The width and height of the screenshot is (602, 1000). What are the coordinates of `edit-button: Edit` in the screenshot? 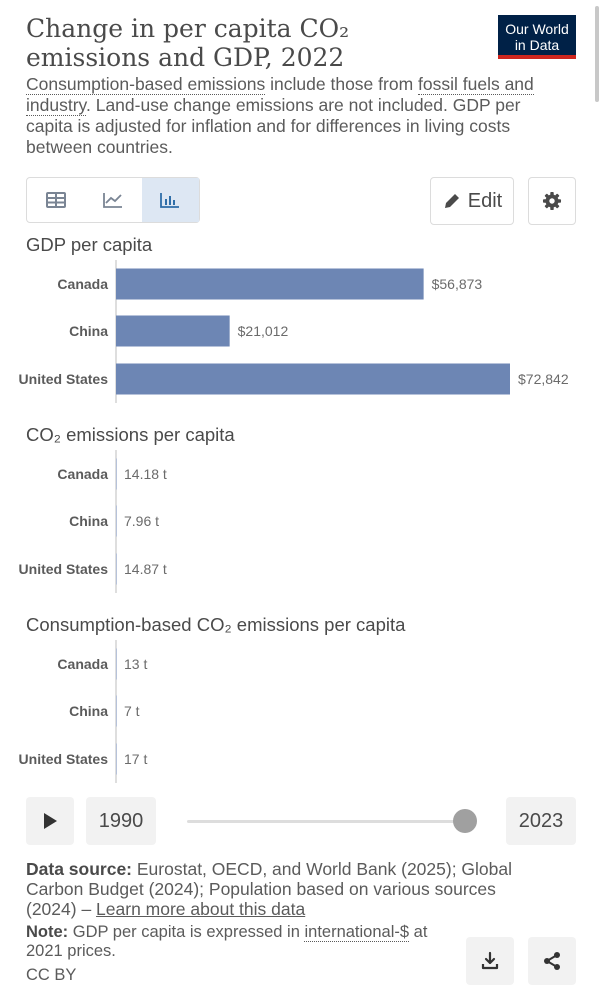 It's located at (472, 201).